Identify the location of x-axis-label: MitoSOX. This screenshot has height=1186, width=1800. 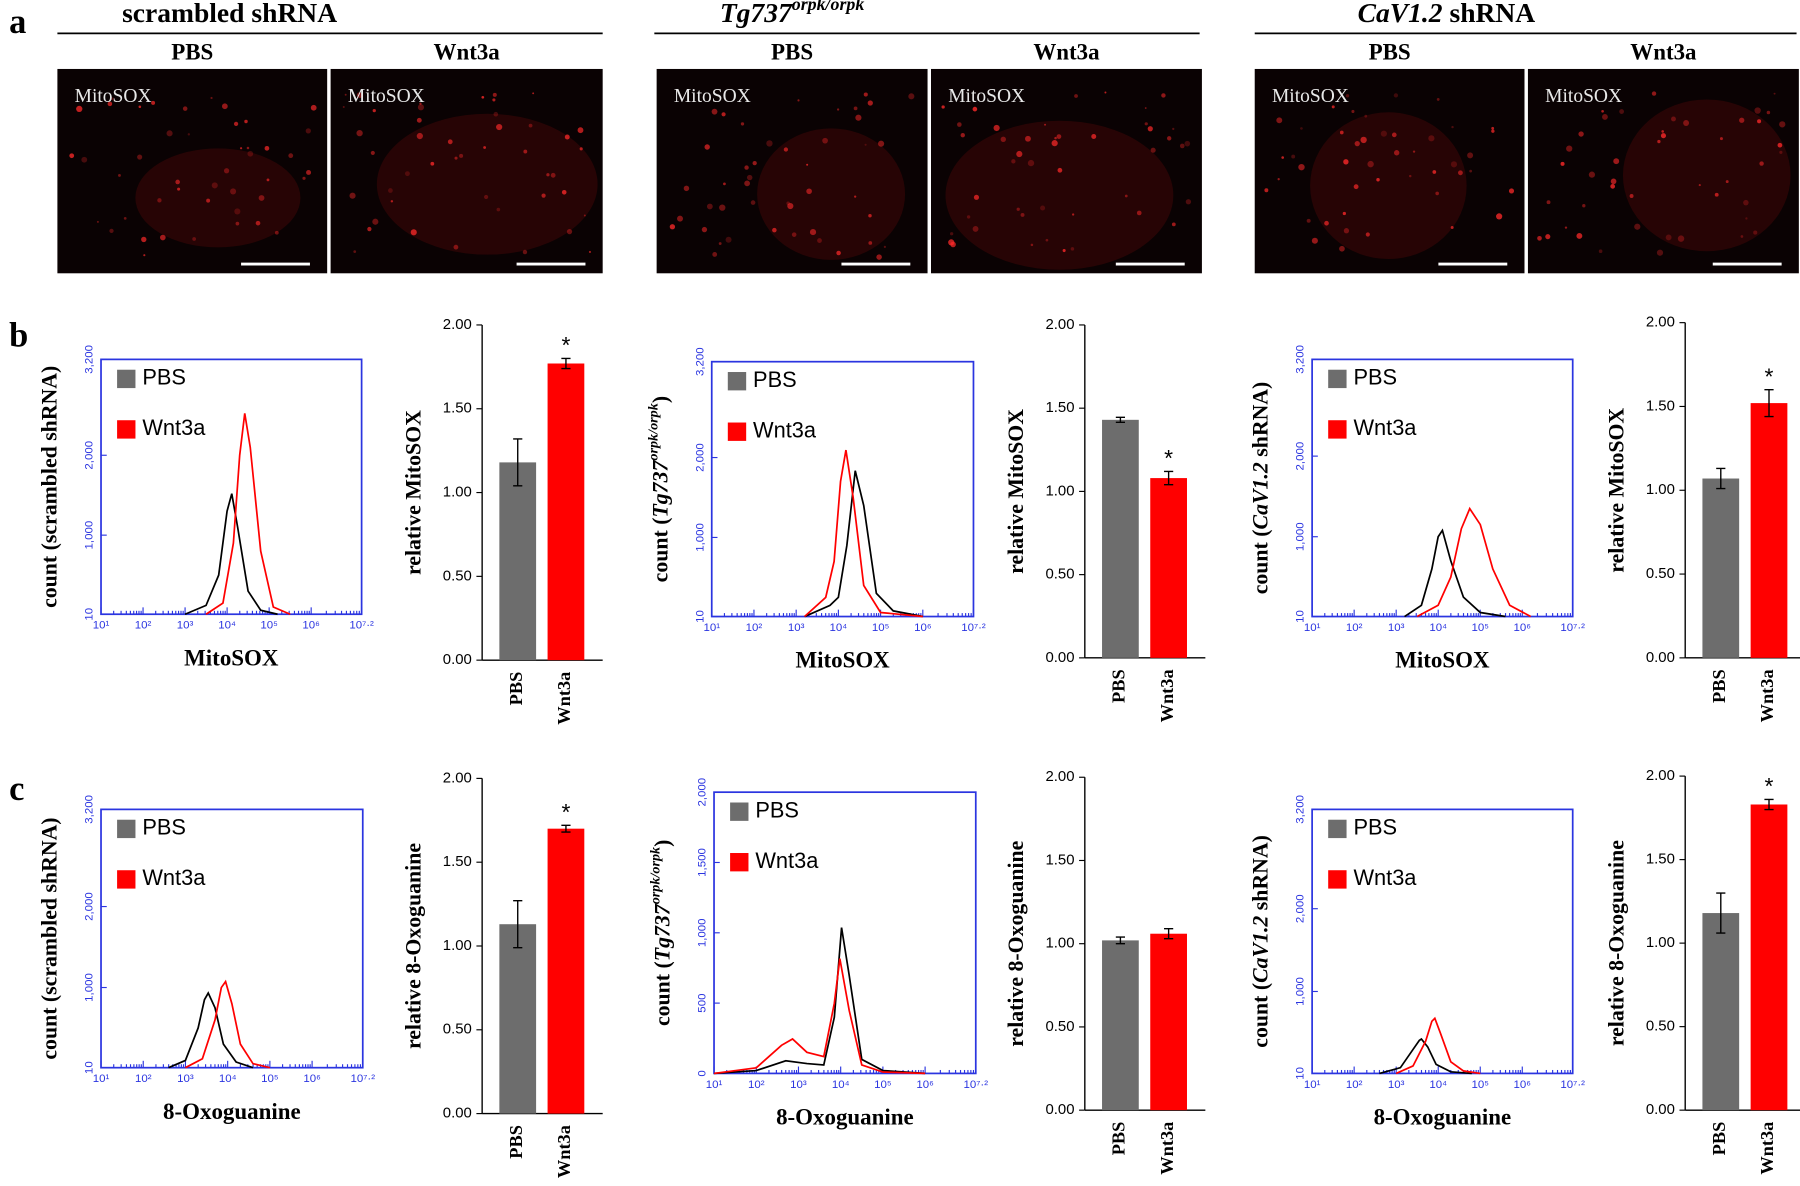
(1442, 660).